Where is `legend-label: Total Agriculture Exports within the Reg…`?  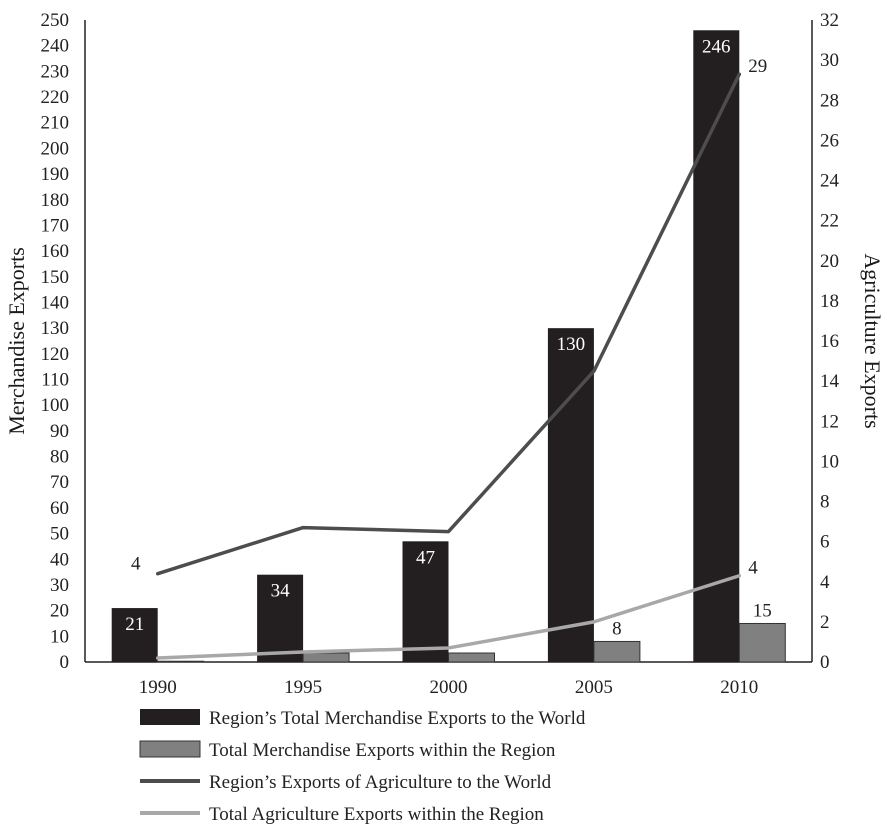
legend-label: Total Agriculture Exports within the Reg… is located at coordinates (376, 814).